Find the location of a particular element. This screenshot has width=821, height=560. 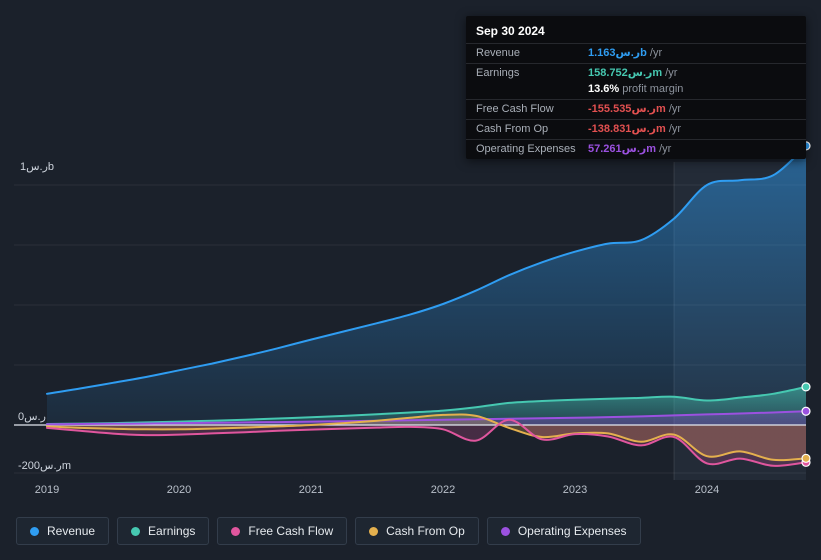

legend-label: Revenue is located at coordinates (71, 531).